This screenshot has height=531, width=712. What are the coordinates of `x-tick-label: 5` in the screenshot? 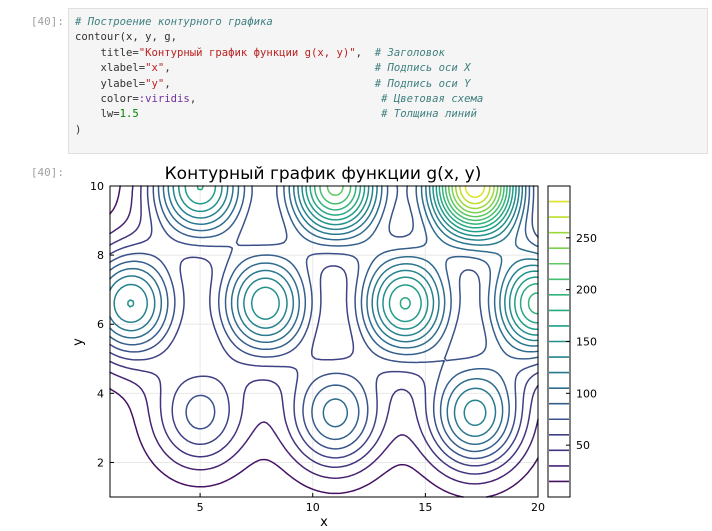 It's located at (200, 507).